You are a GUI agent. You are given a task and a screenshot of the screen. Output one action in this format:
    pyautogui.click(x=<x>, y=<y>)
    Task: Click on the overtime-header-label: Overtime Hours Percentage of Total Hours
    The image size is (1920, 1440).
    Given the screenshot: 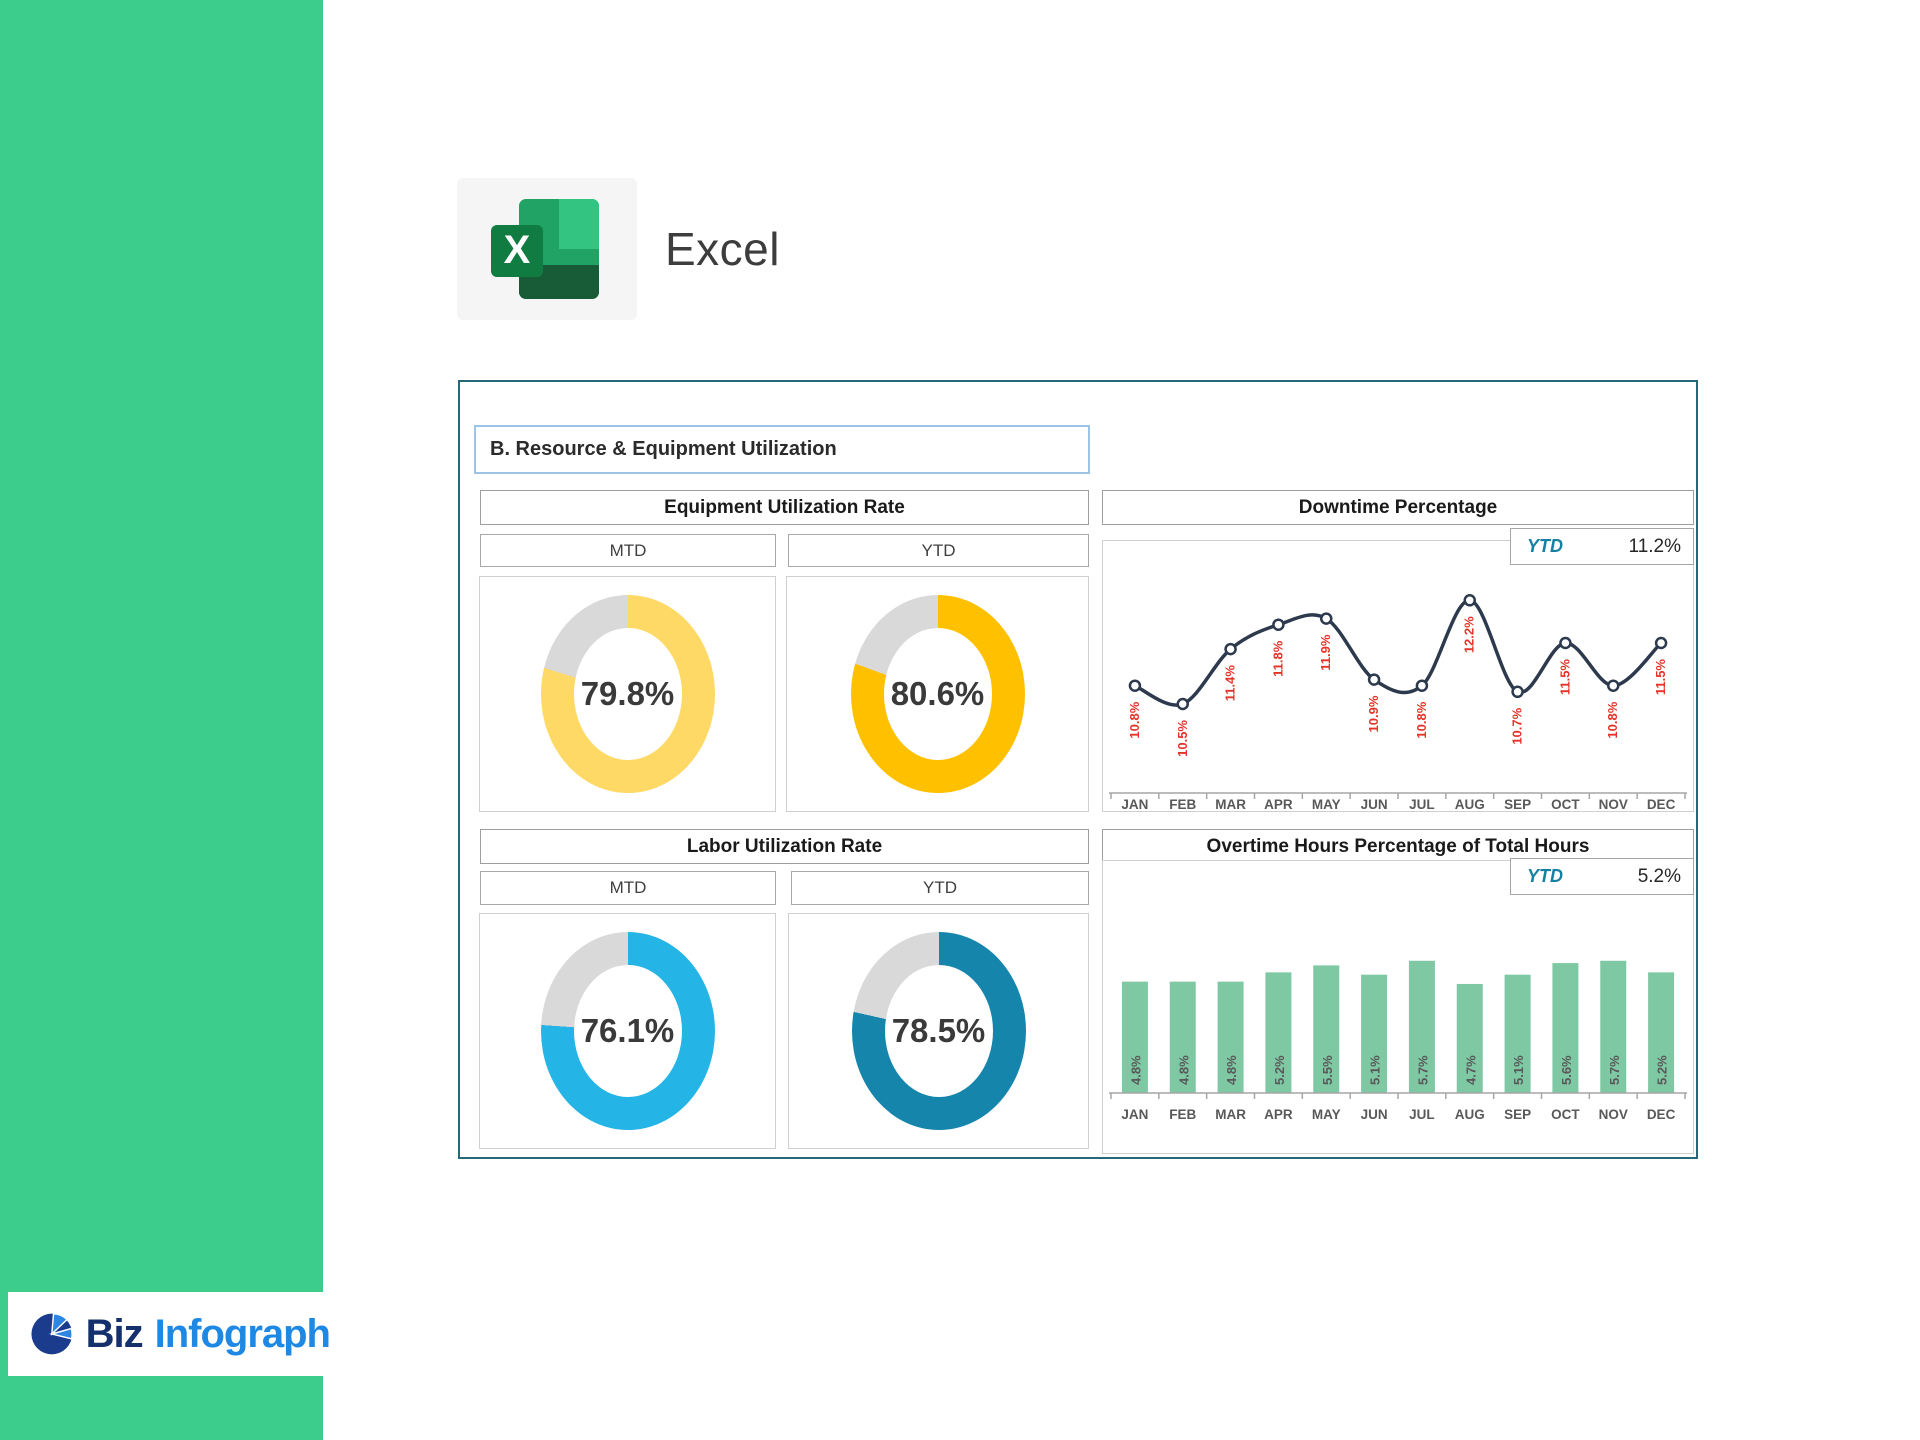 What is the action you would take?
    pyautogui.click(x=1398, y=846)
    